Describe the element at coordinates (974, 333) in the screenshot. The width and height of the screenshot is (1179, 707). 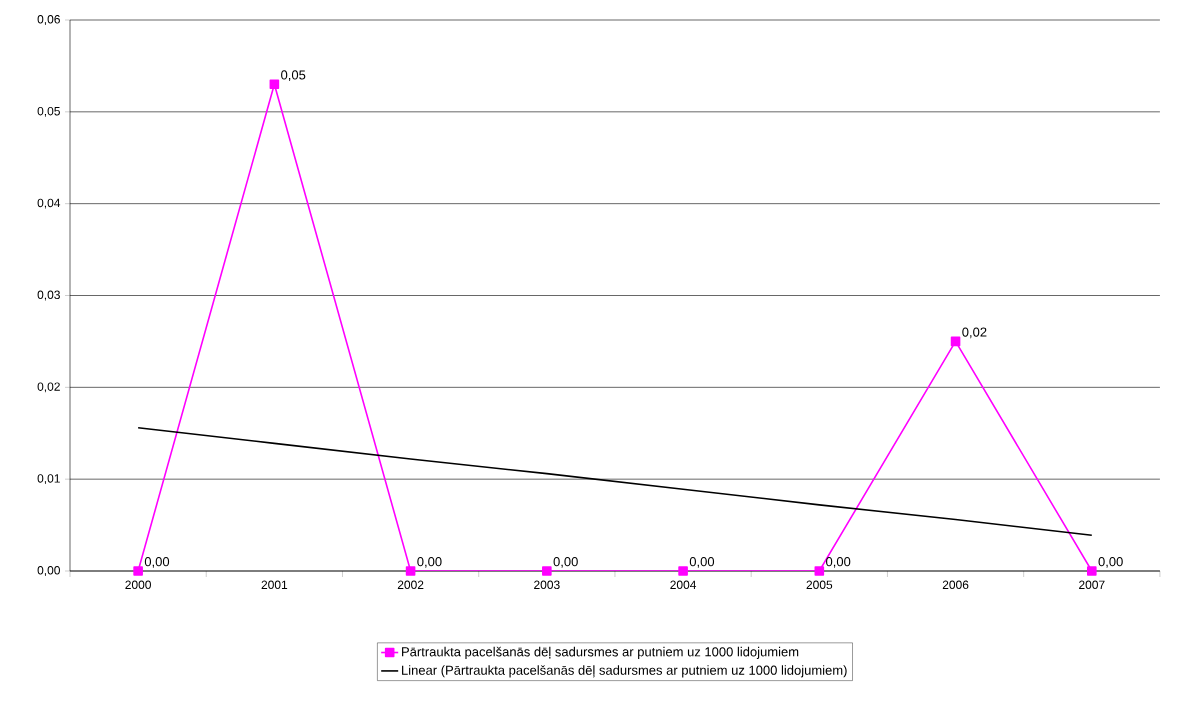
I see `data-label: 0,02` at that location.